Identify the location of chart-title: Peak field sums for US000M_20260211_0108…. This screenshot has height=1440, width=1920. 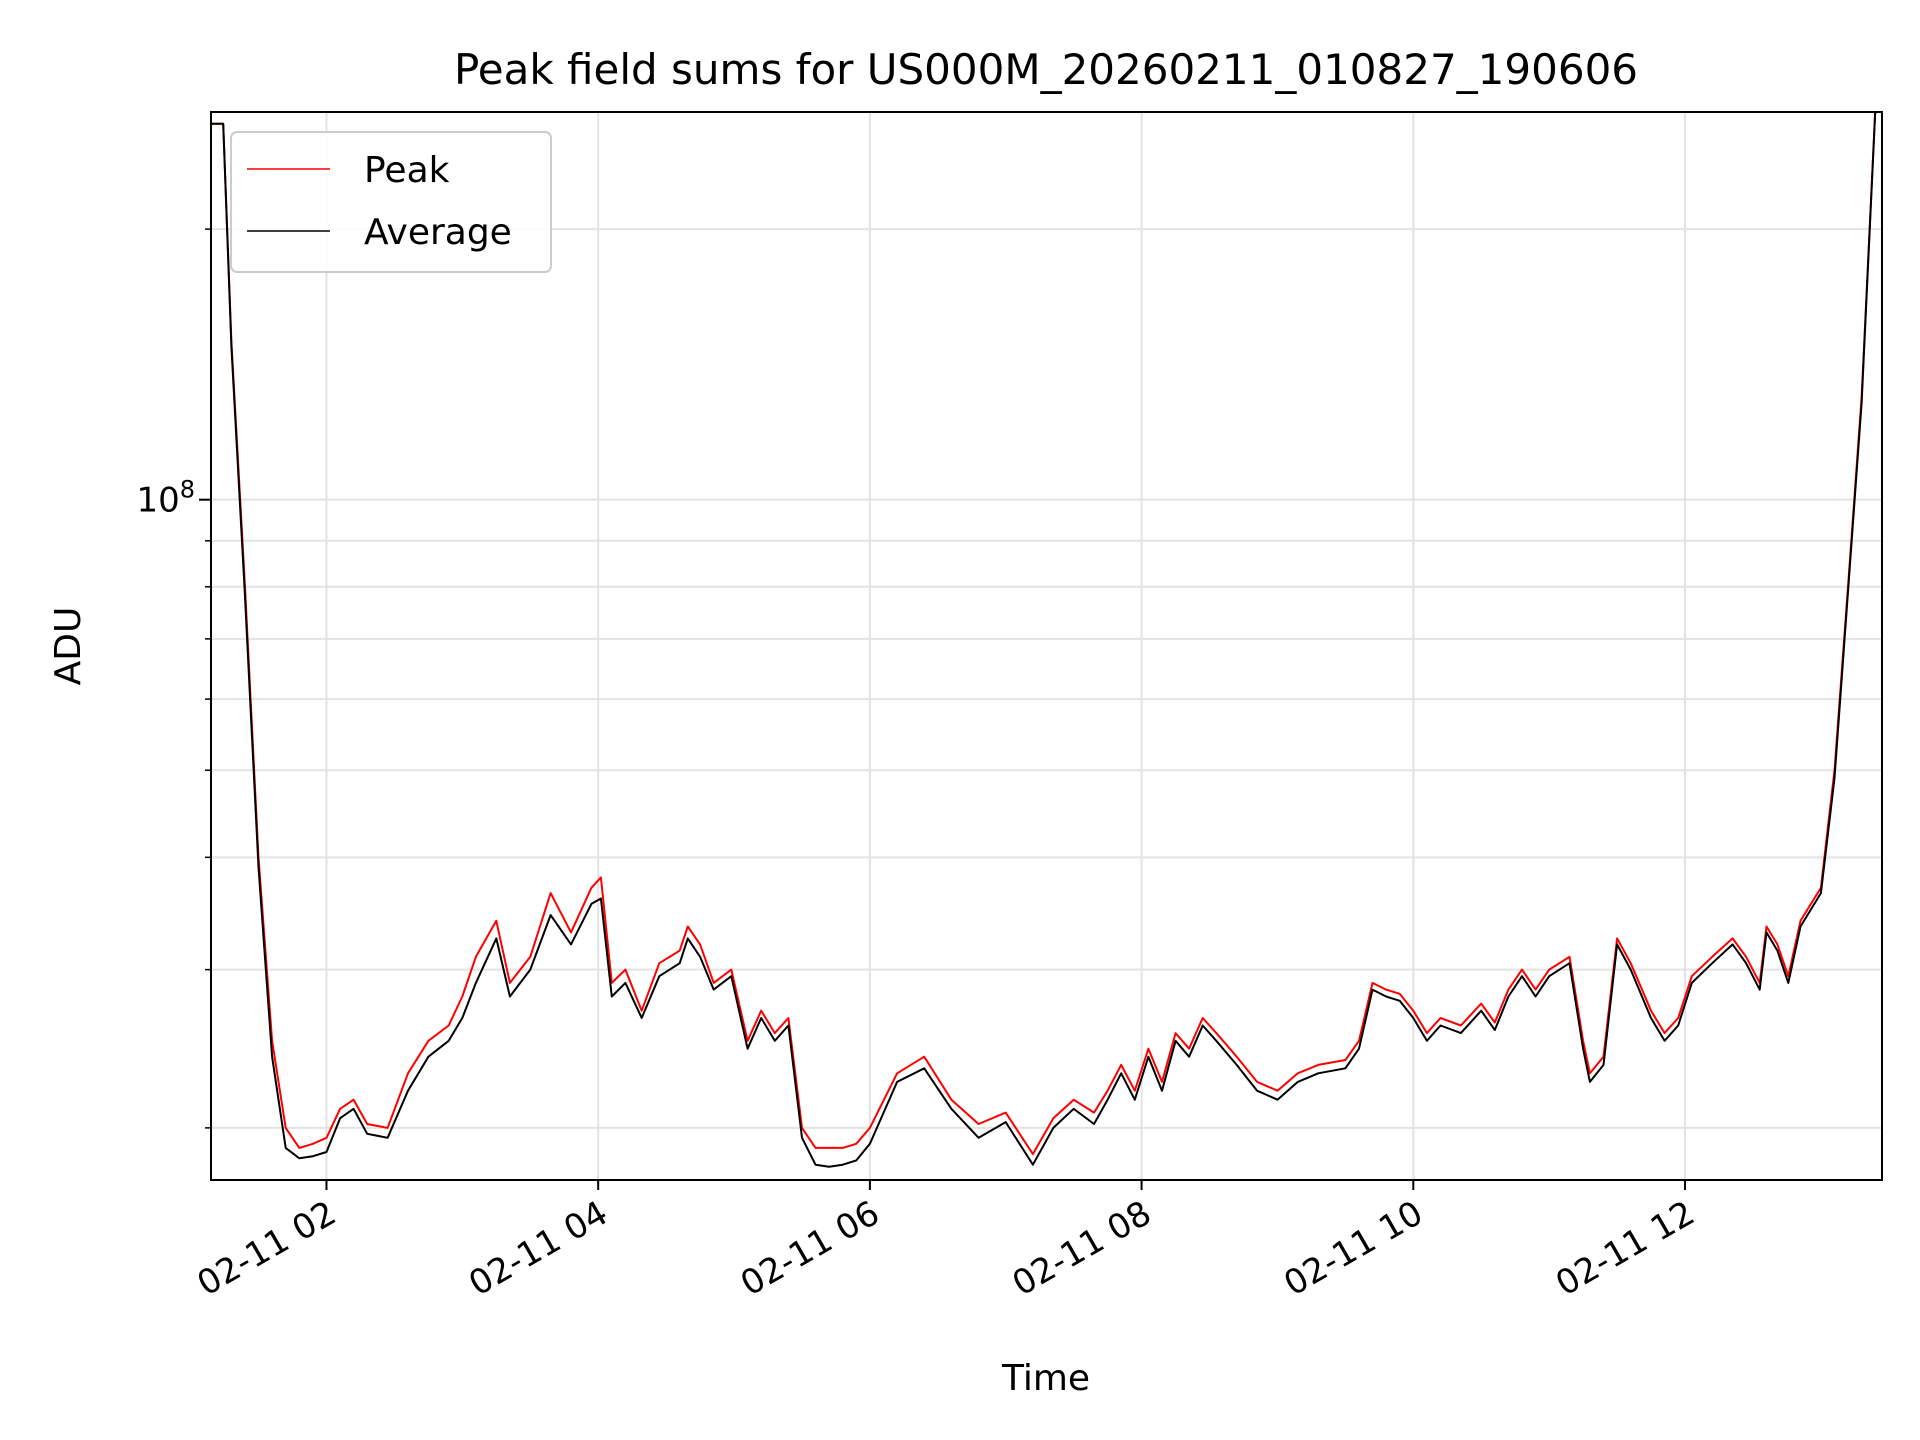
(1046, 69).